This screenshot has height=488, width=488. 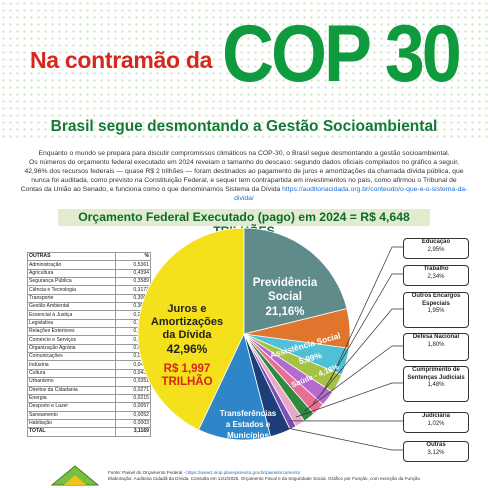 I want to click on callout-pct: 1,48%, so click(x=436, y=385).